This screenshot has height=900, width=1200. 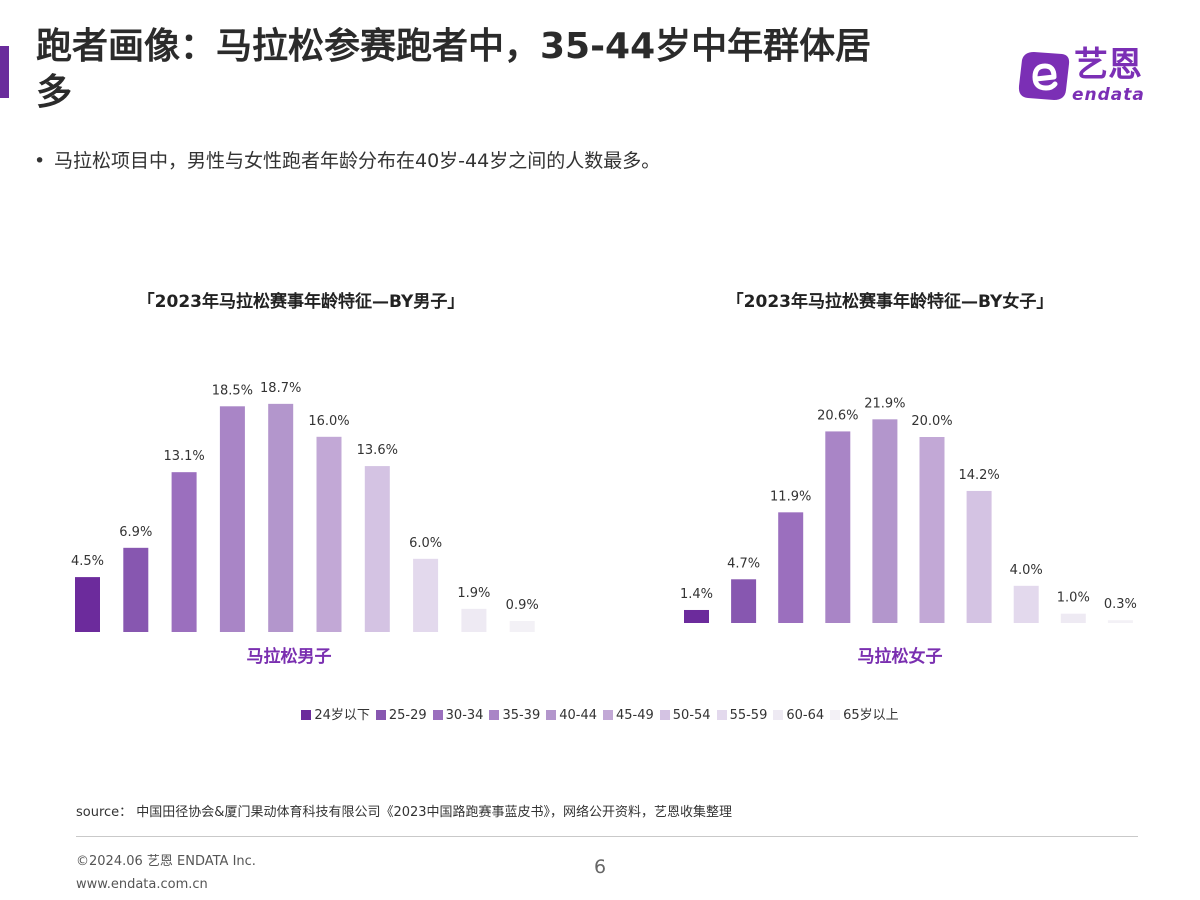 What do you see at coordinates (748, 715) in the screenshot?
I see `legend-label: 55-59` at bounding box center [748, 715].